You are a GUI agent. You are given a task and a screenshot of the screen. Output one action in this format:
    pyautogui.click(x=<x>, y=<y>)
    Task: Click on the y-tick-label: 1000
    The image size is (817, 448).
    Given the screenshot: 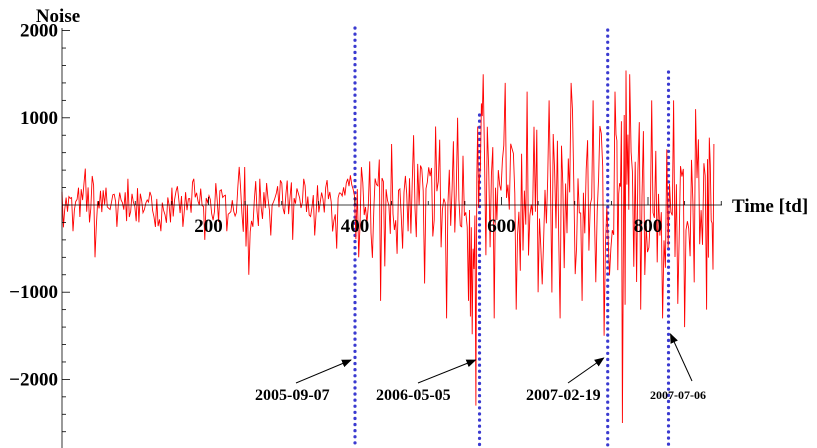 What is the action you would take?
    pyautogui.click(x=39, y=118)
    